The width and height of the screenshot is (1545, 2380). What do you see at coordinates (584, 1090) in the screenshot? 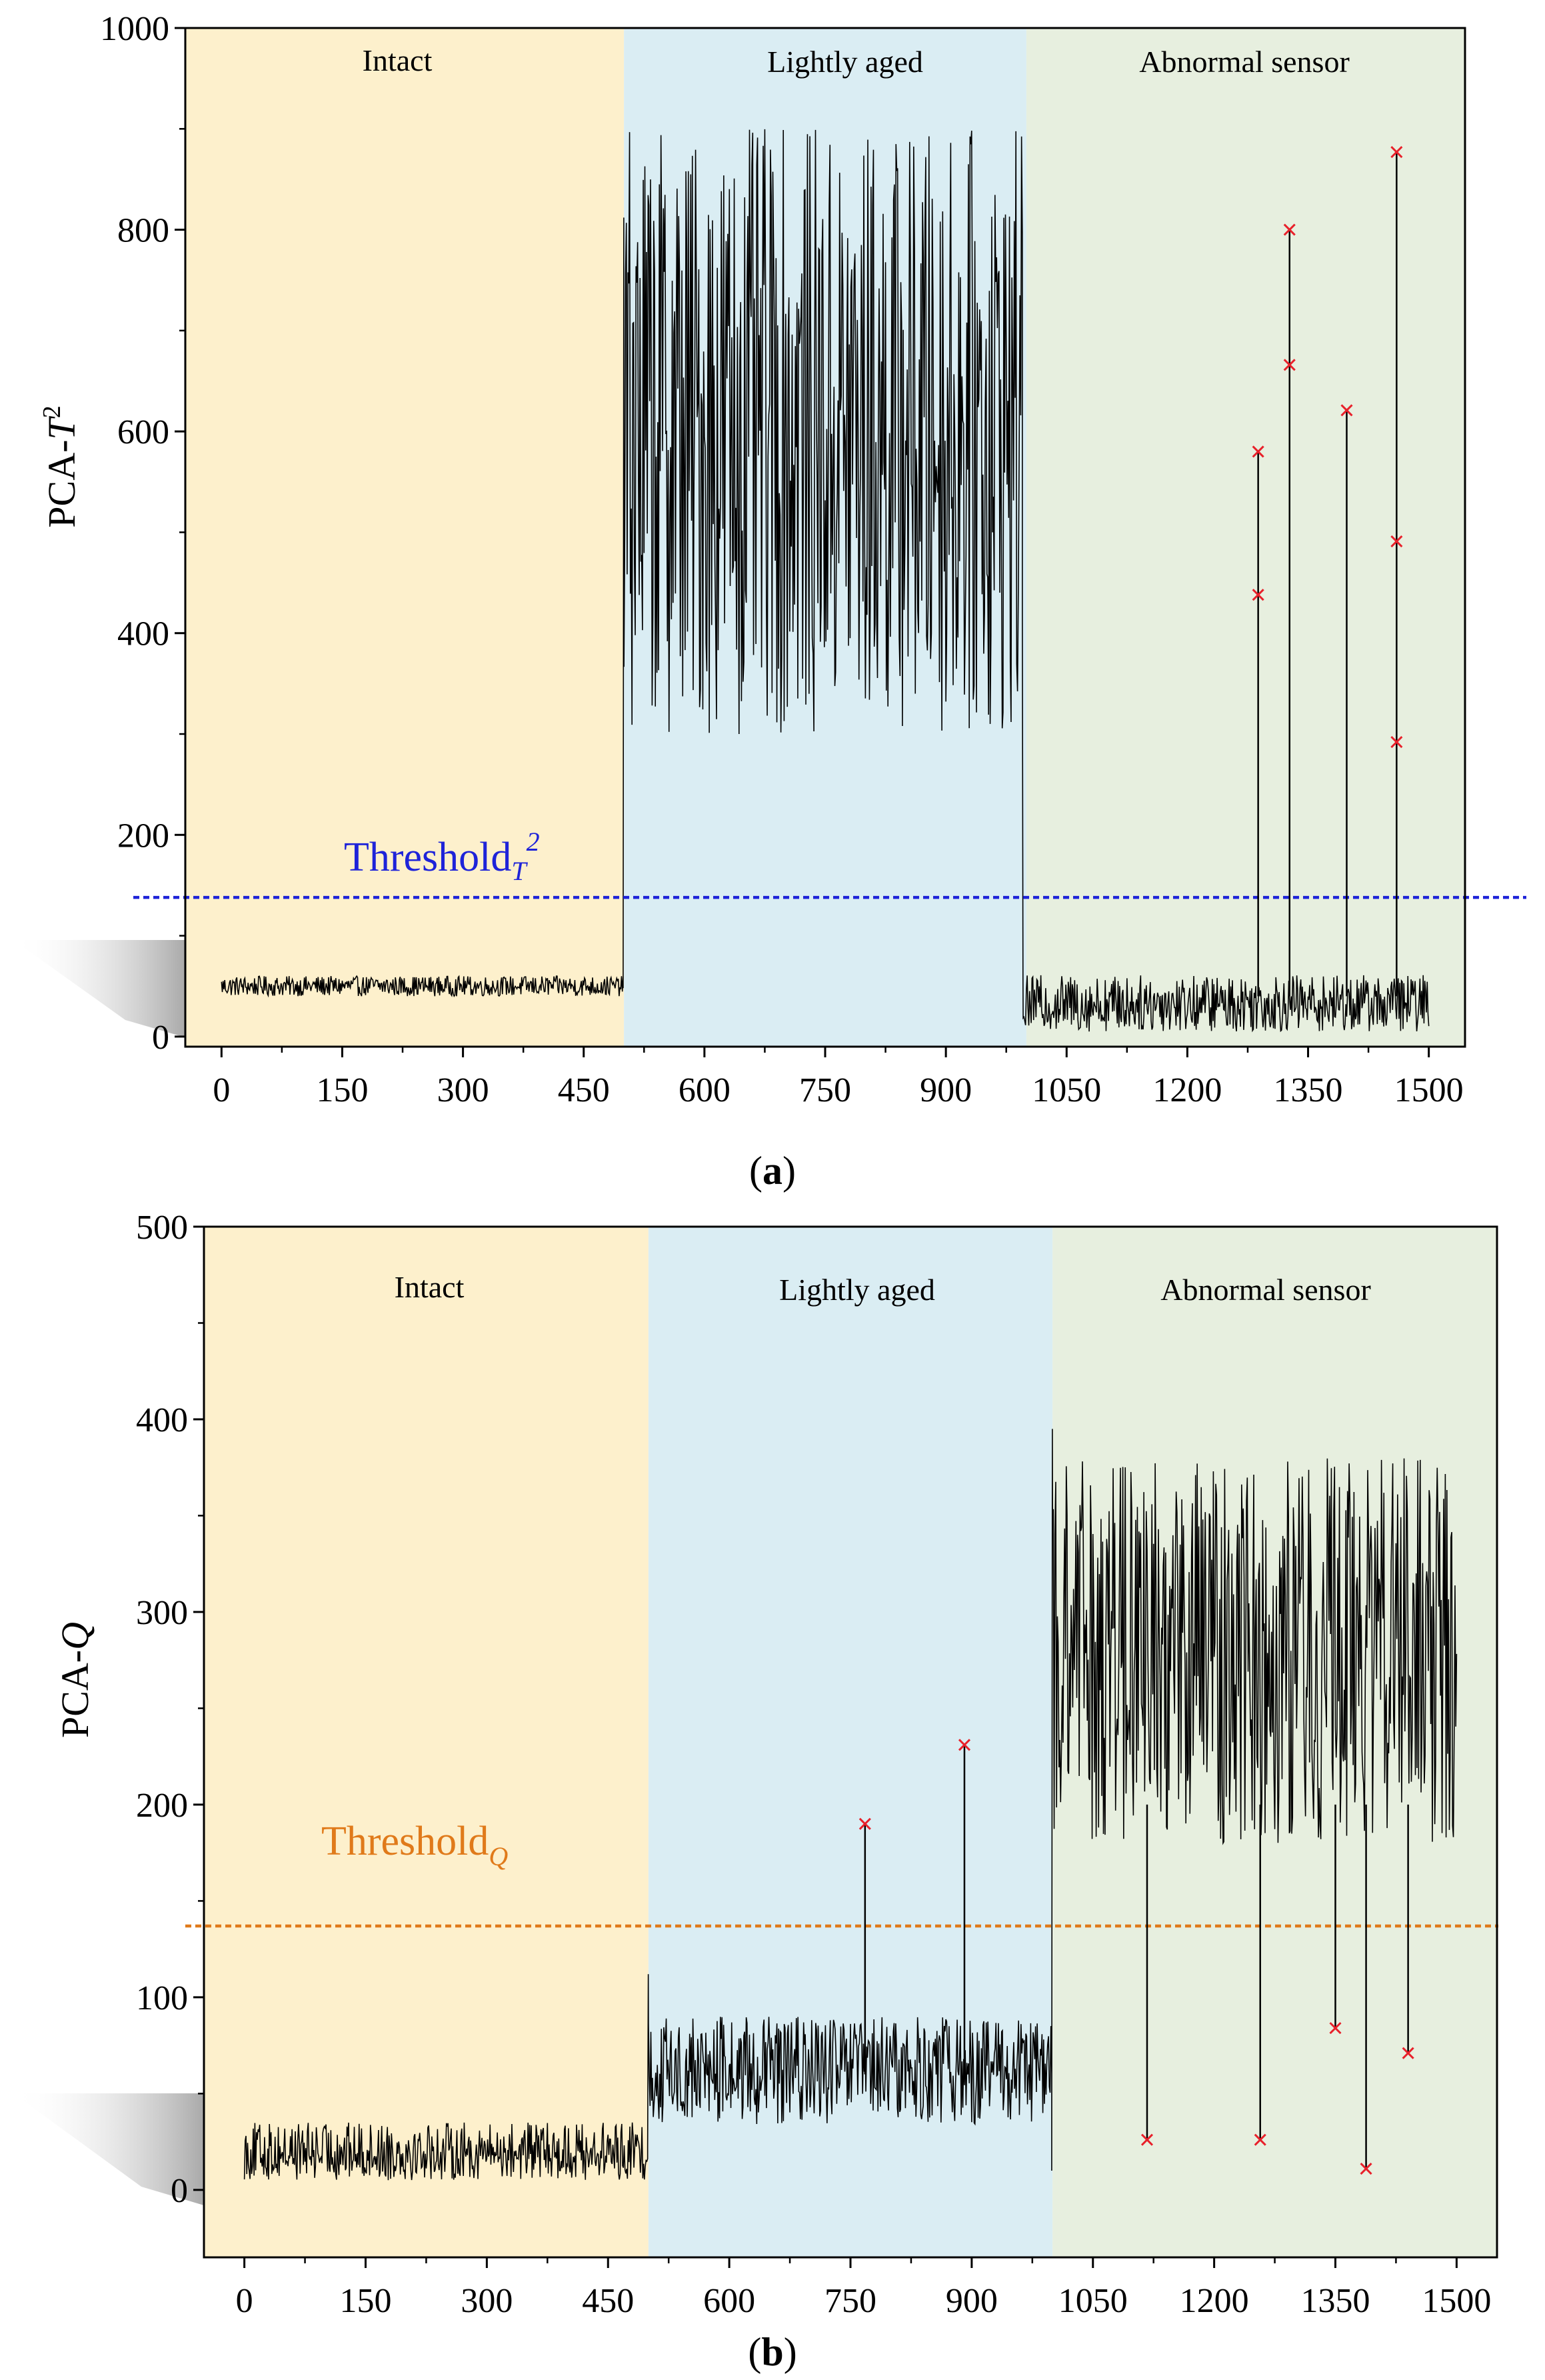
I see `chart-a-x-tick-label: 450` at bounding box center [584, 1090].